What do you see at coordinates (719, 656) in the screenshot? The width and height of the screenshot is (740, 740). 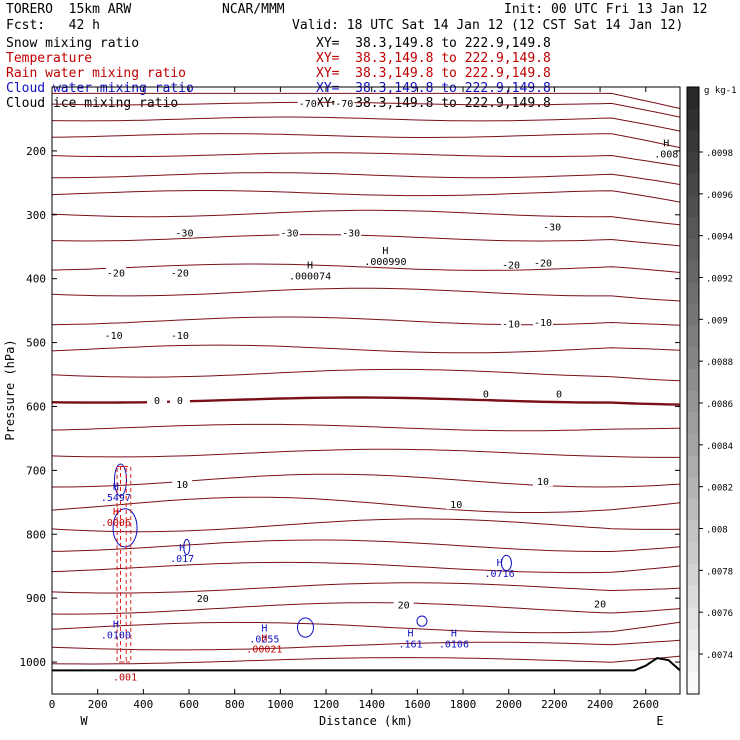 I see `colorbar-tick-label: .0074` at bounding box center [719, 656].